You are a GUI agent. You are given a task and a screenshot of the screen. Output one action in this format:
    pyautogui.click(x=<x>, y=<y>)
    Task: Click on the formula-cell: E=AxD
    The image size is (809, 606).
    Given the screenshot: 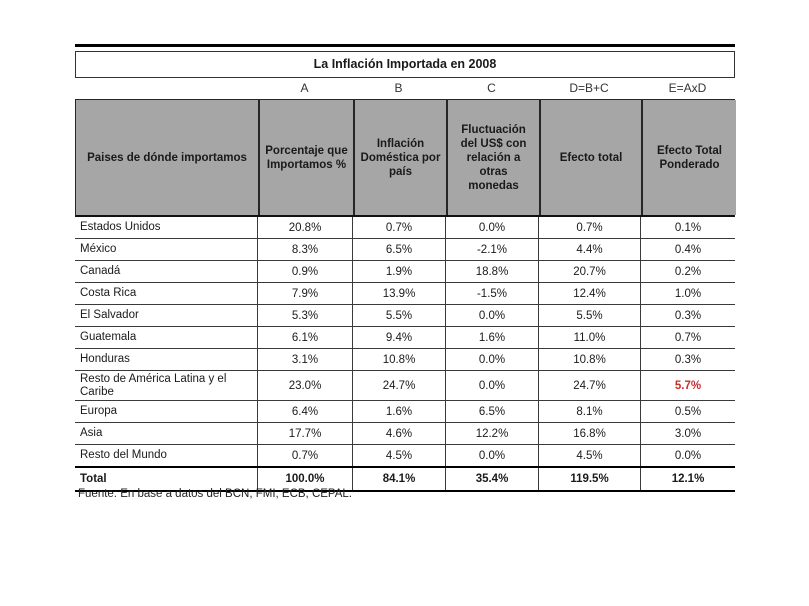 What is the action you would take?
    pyautogui.click(x=687, y=88)
    